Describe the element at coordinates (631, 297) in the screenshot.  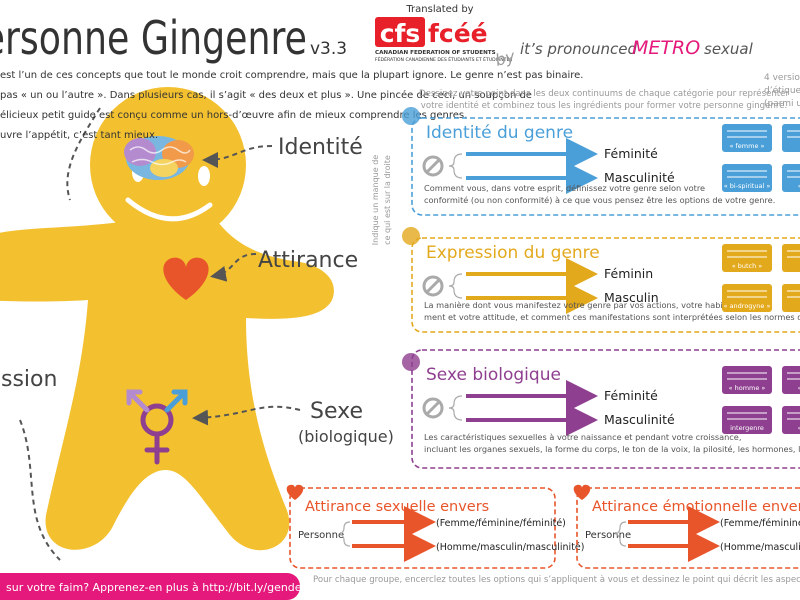
I see `pole-label: Masculin` at that location.